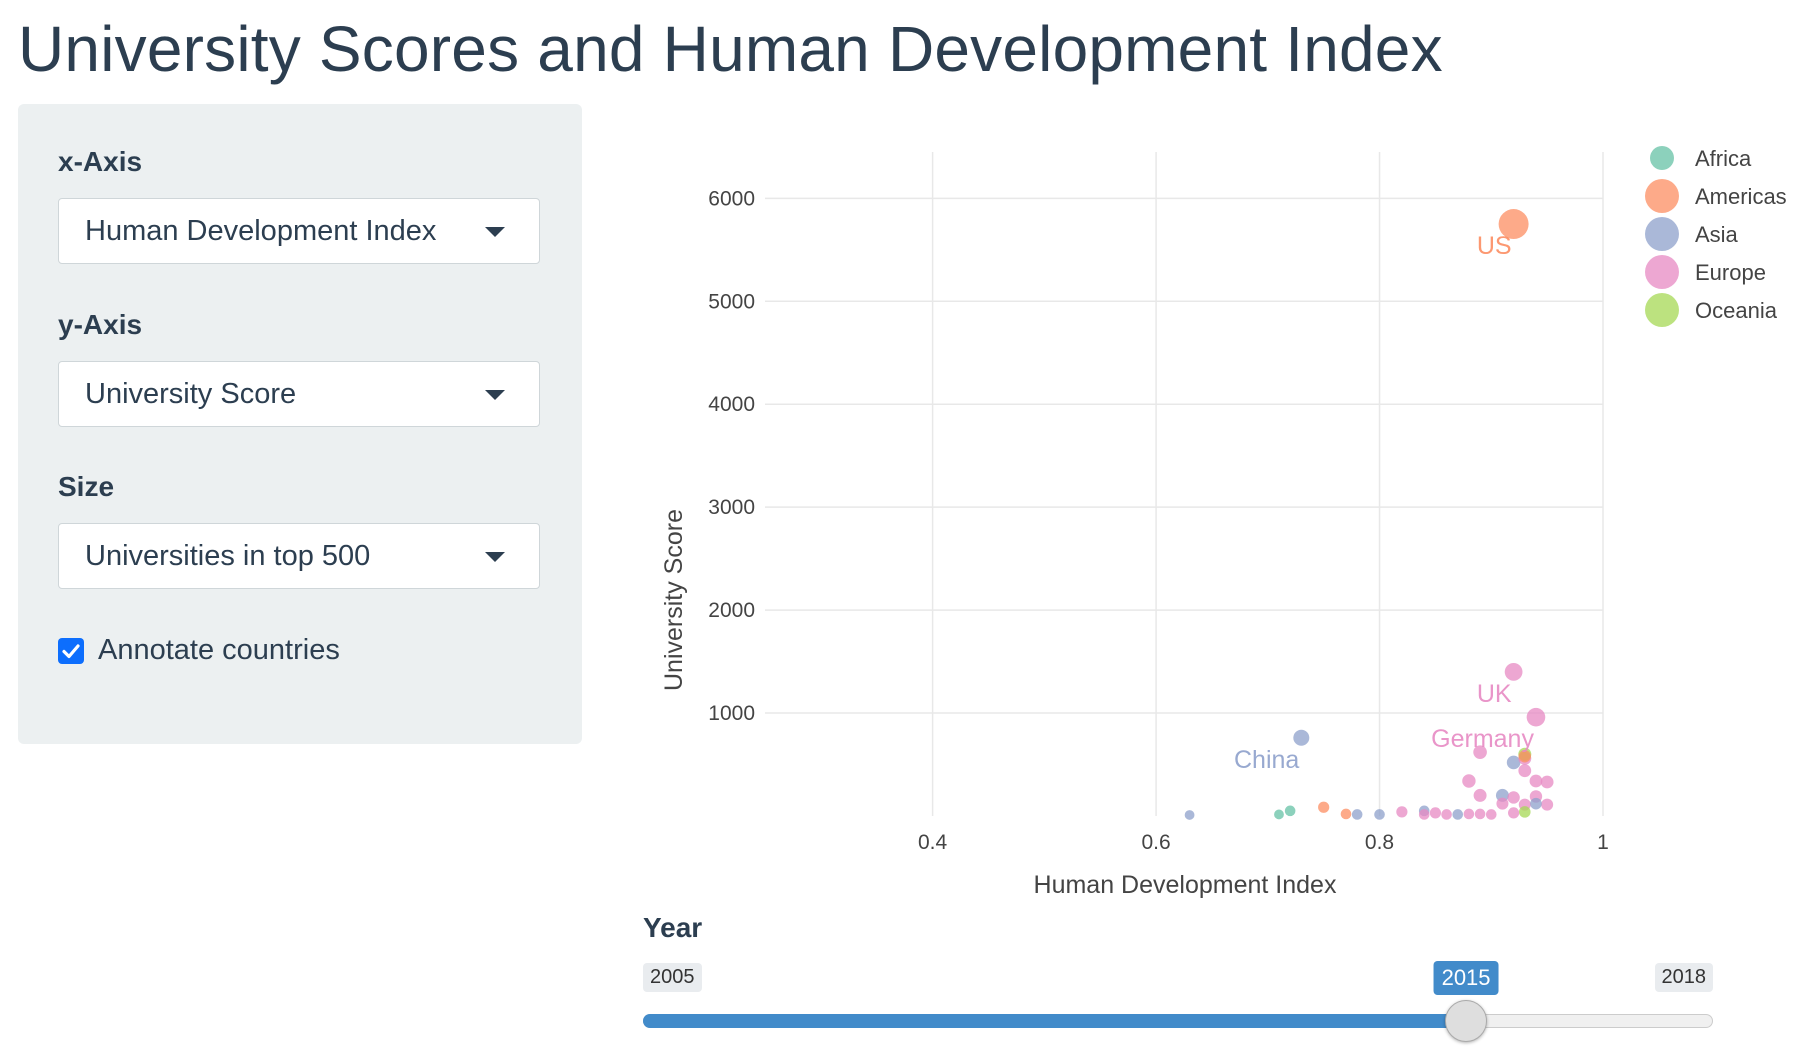  Describe the element at coordinates (1524, 812) in the screenshot. I see `data-point-oceania` at that location.